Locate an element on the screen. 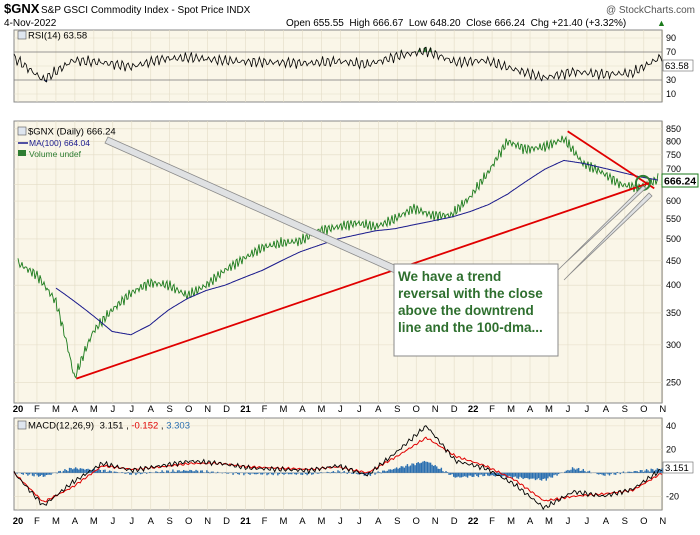 The image size is (700, 535). price-tick-label: 300 is located at coordinates (673, 345).